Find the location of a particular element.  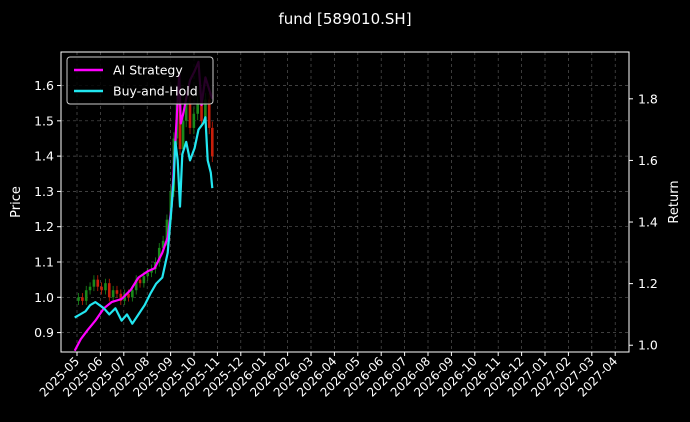

legend-label-ai-strategy: AI Strategy is located at coordinates (148, 70).